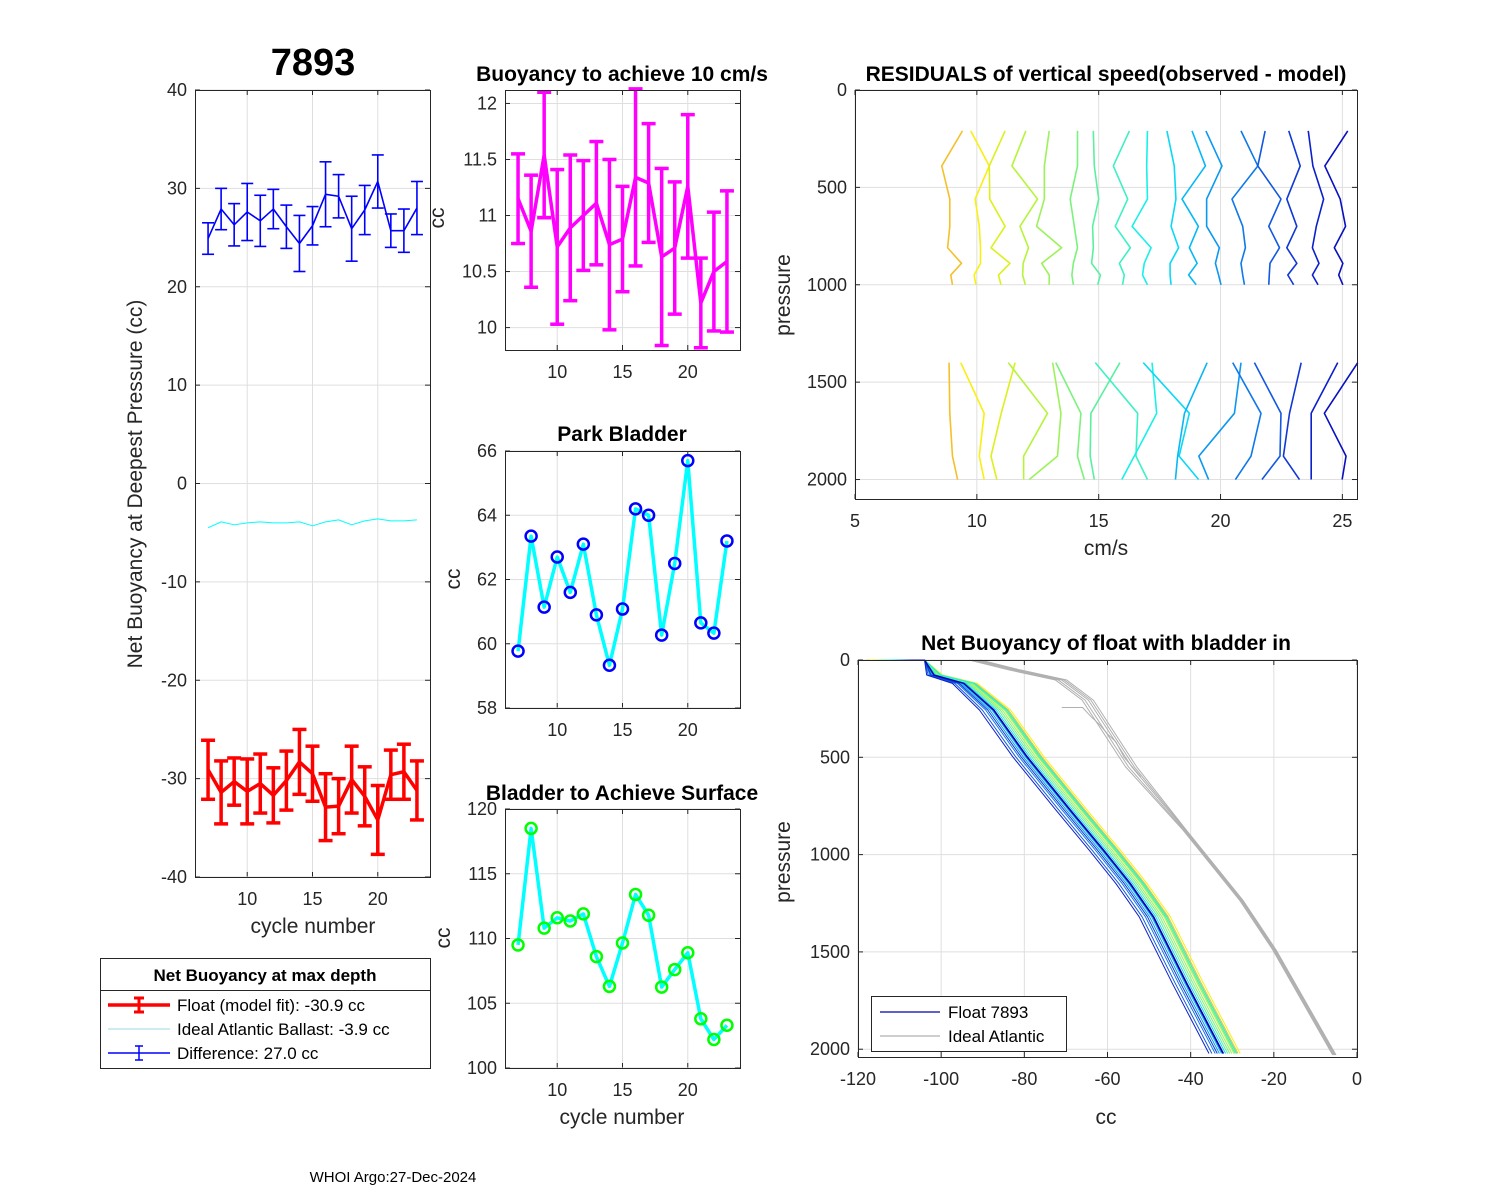 The image size is (1500, 1200). Describe the element at coordinates (830, 1049) in the screenshot. I see `y-tick-label: 2000` at that location.